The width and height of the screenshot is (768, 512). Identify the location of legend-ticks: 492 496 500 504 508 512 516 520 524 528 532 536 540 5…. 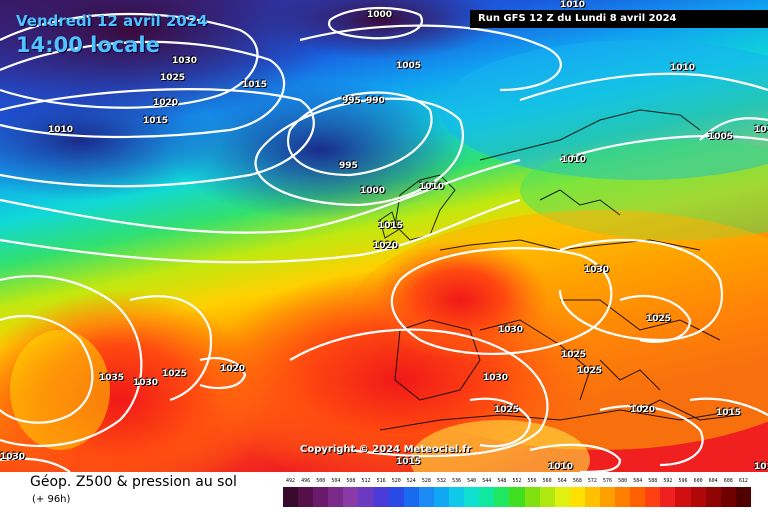
(517, 481).